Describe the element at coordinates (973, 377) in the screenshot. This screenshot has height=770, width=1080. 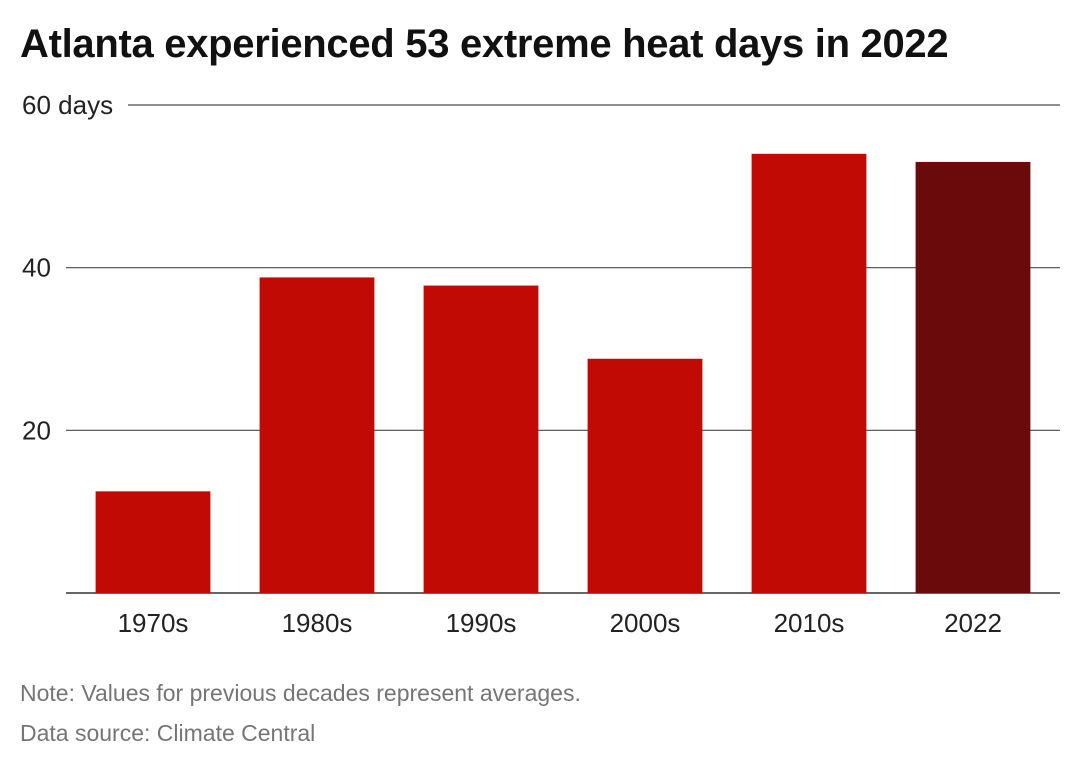
I see `bar-2022` at that location.